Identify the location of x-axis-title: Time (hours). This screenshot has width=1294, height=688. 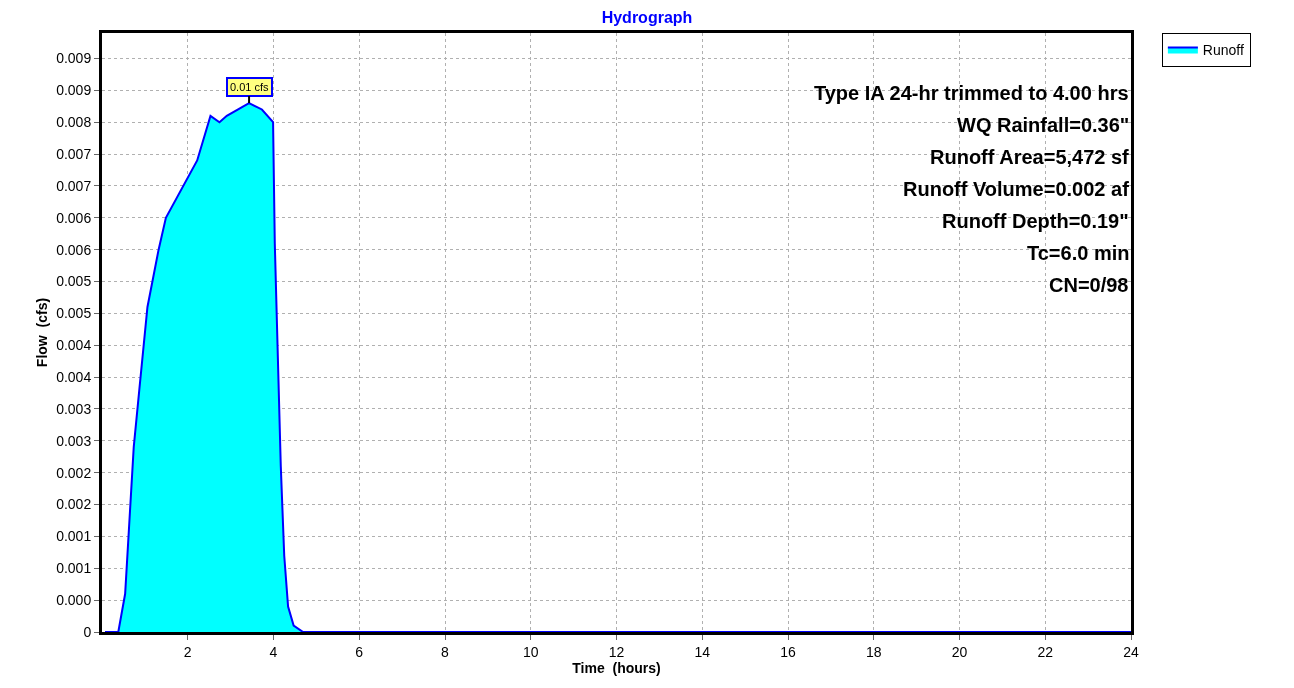
(616, 667).